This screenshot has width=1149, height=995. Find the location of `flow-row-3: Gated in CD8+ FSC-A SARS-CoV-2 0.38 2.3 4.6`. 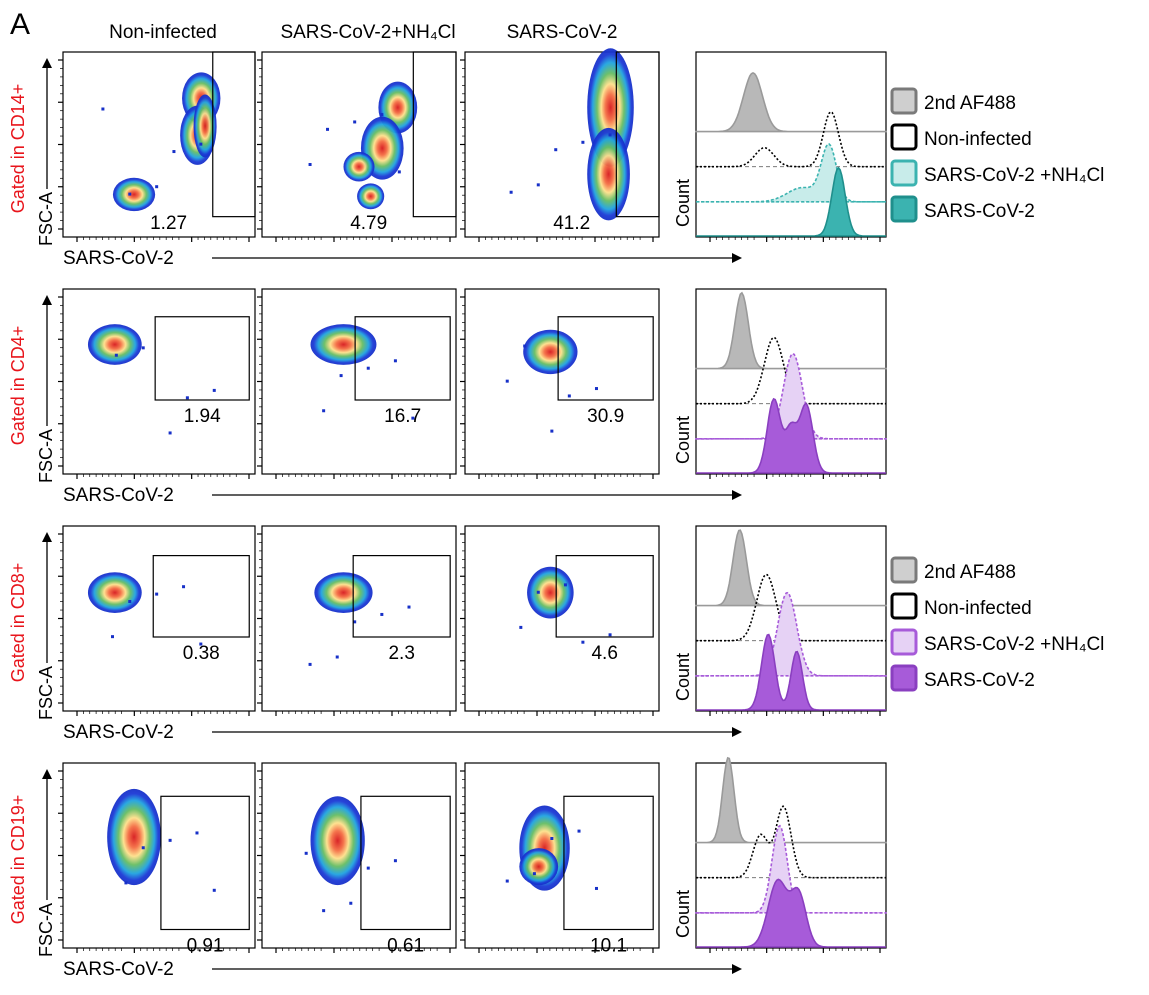

flow-row-3: Gated in CD8+ FSC-A SARS-CoV-2 0.38 2.3 4.6 is located at coordinates (375, 634).